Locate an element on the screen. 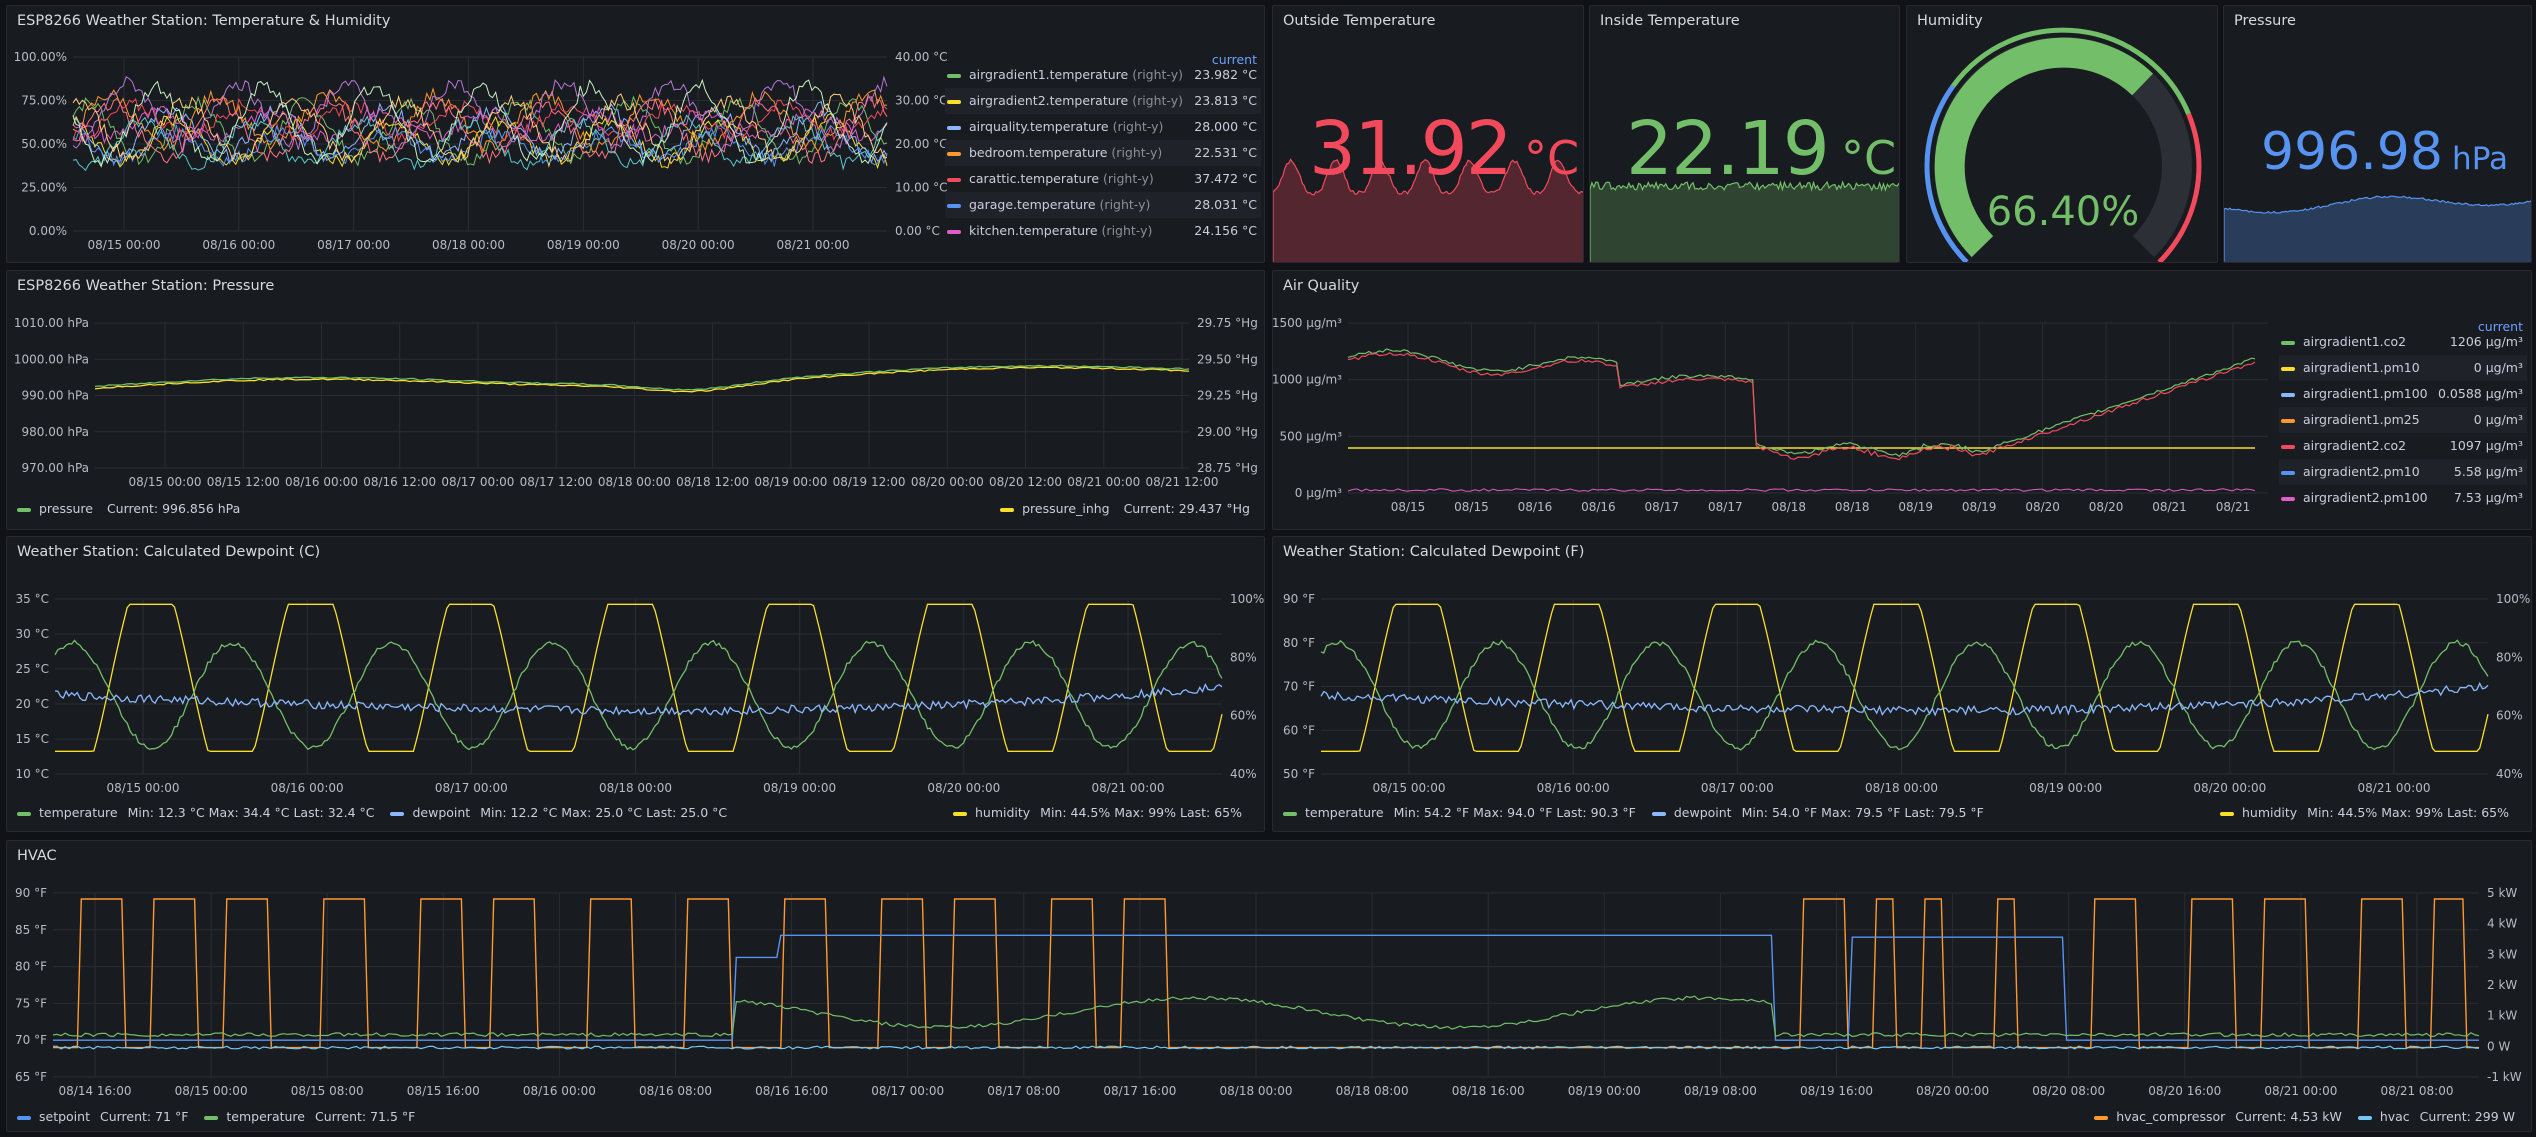  x-tick-label: 08/17 is located at coordinates (1725, 507).